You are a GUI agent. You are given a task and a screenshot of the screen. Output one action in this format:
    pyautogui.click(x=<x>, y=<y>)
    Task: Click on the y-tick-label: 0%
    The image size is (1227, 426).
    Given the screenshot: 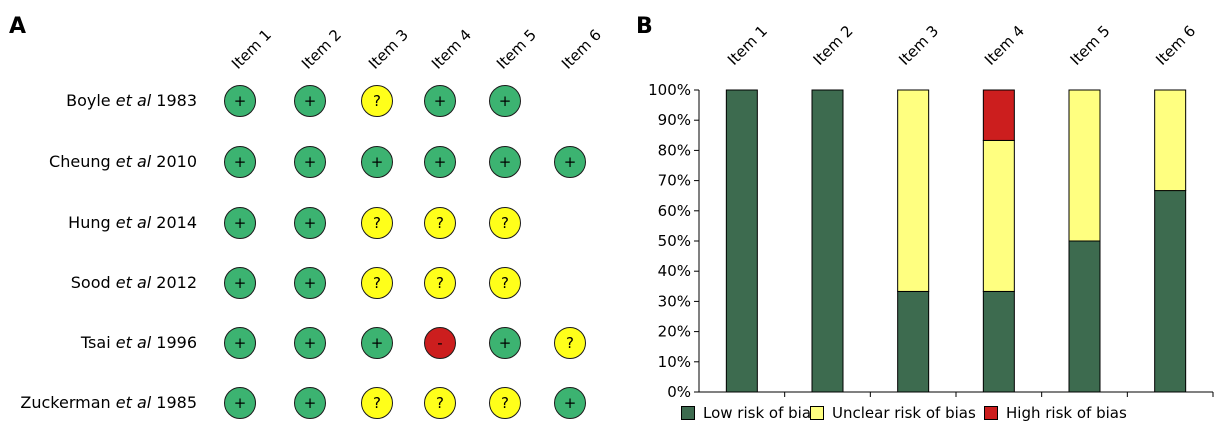 What is the action you would take?
    pyautogui.click(x=679, y=392)
    